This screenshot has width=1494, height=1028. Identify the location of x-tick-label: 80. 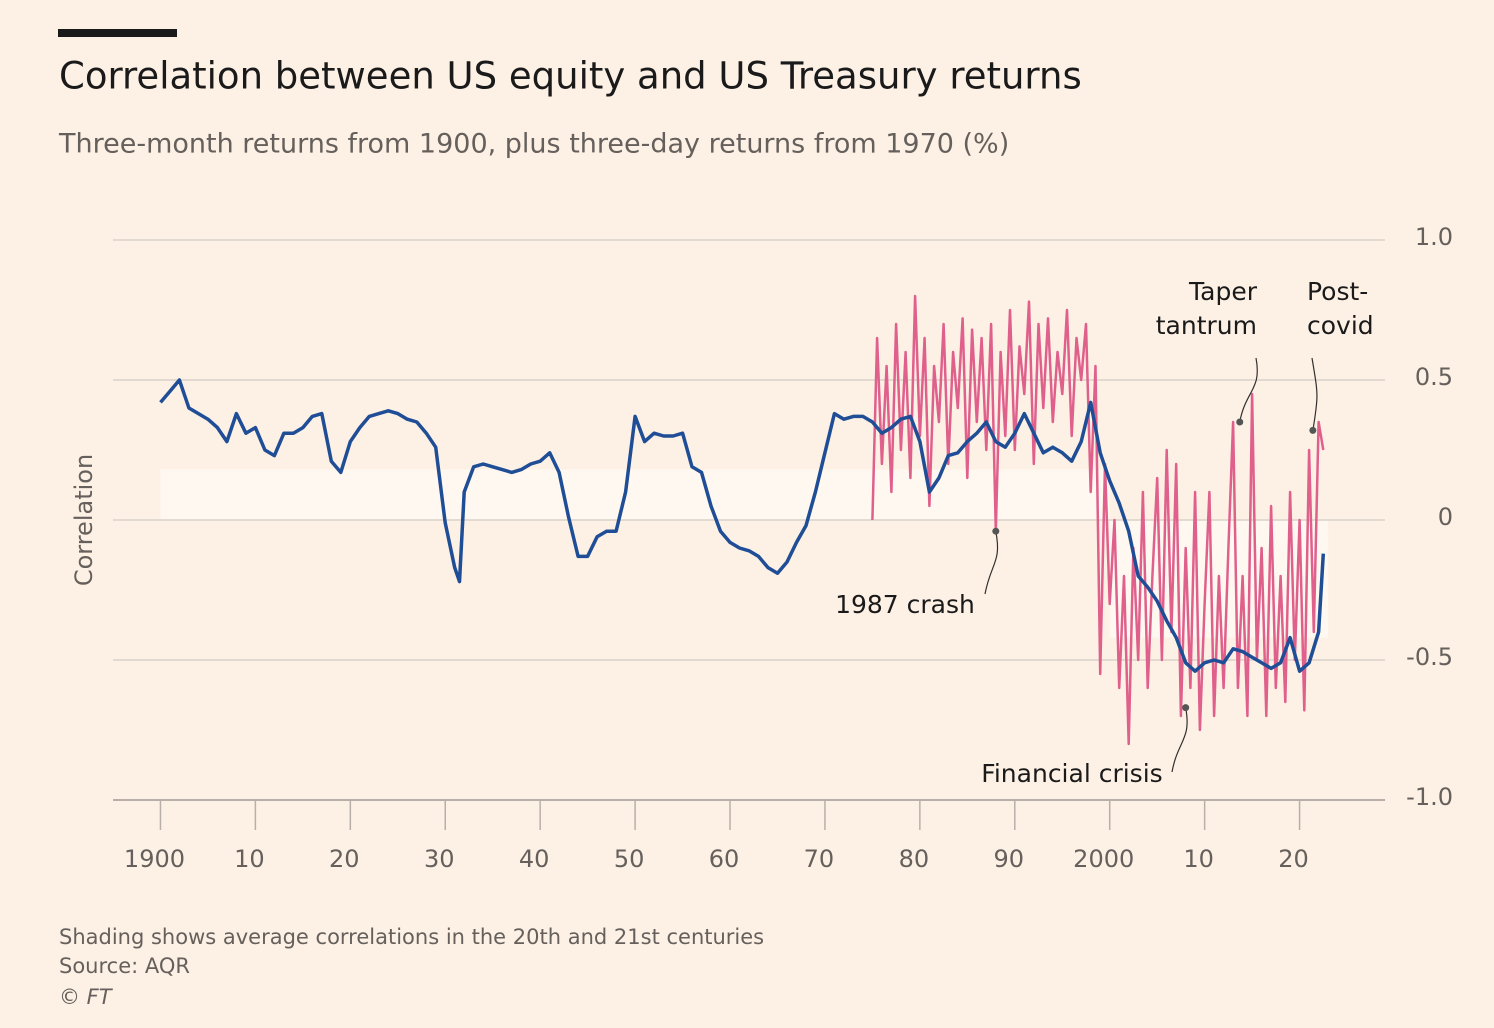
(914, 859).